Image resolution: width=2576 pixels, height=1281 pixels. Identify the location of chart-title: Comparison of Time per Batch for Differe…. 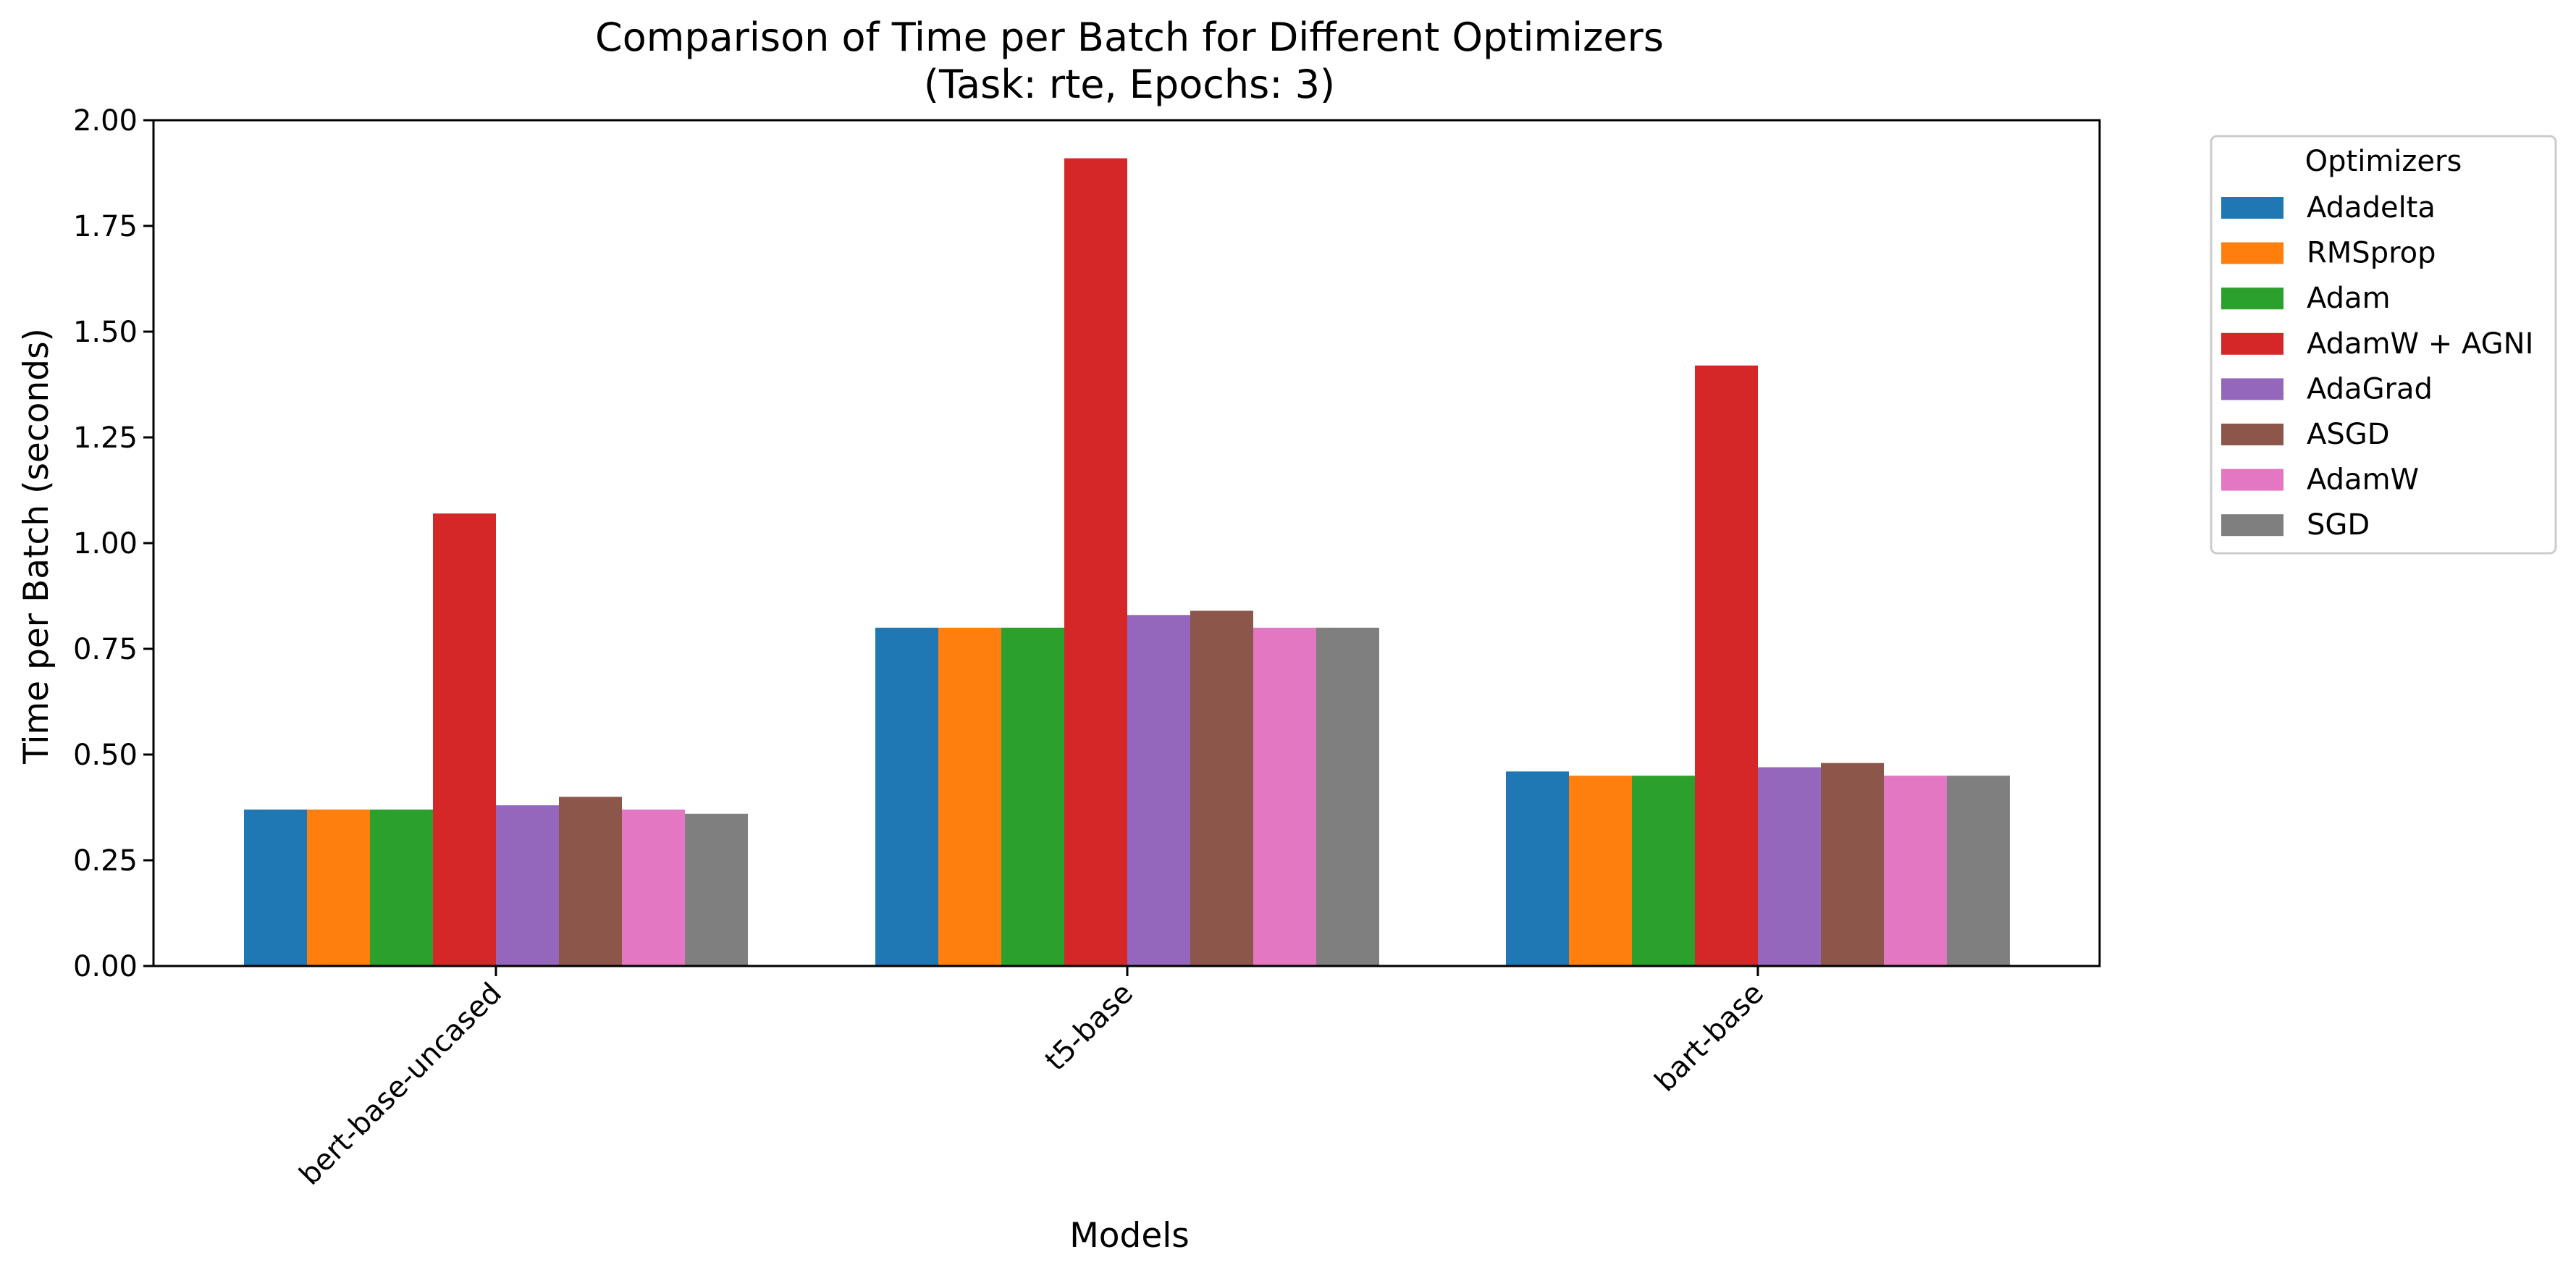
(1129, 37).